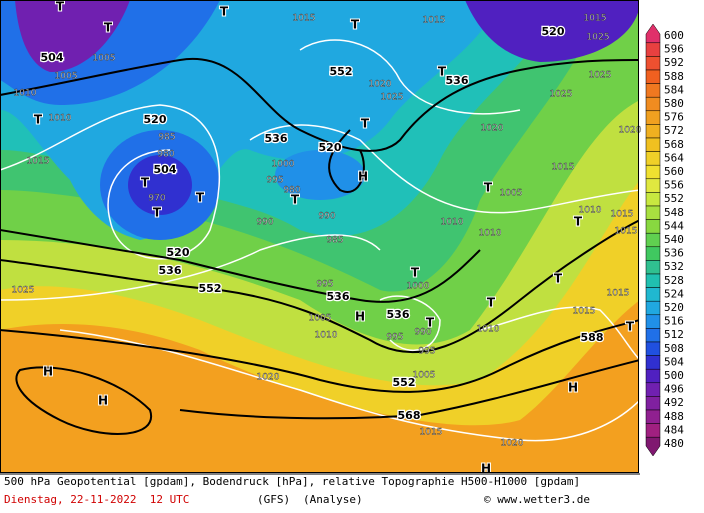  Describe the element at coordinates (674, 171) in the screenshot. I see `colorbar-label: 560` at that location.